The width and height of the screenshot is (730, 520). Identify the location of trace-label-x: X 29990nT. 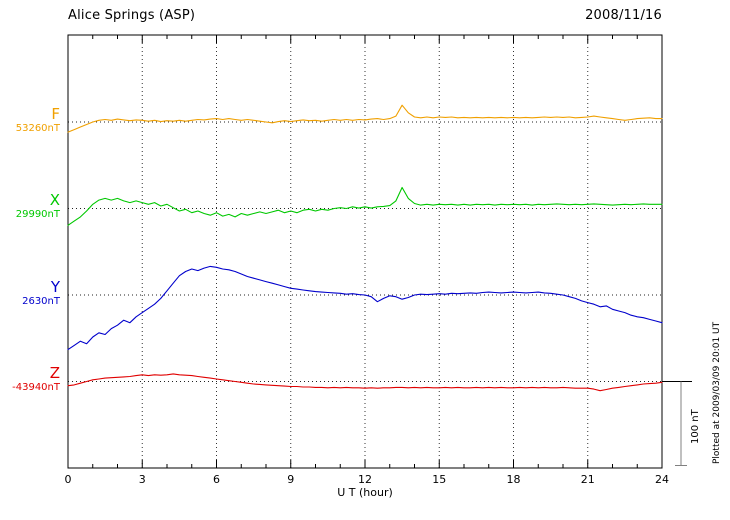
(38, 207).